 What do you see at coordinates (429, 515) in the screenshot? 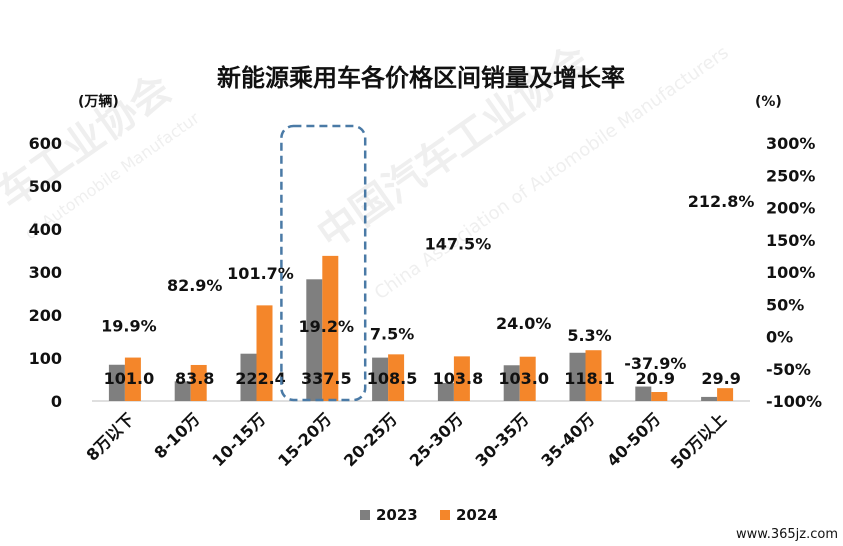
I see `legend: 2023 2024` at bounding box center [429, 515].